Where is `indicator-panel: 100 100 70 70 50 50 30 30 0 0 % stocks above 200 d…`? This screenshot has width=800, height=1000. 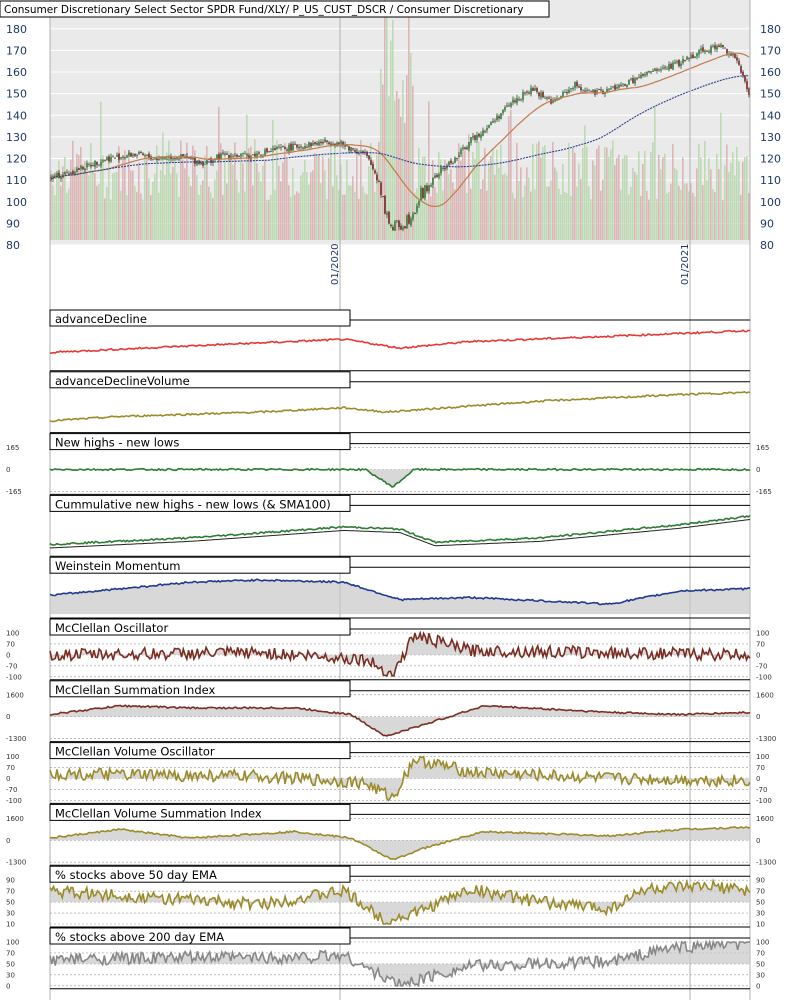 indicator-panel: 100 100 70 70 50 50 30 30 0 0 % stocks above 200 d… is located at coordinates (387, 958).